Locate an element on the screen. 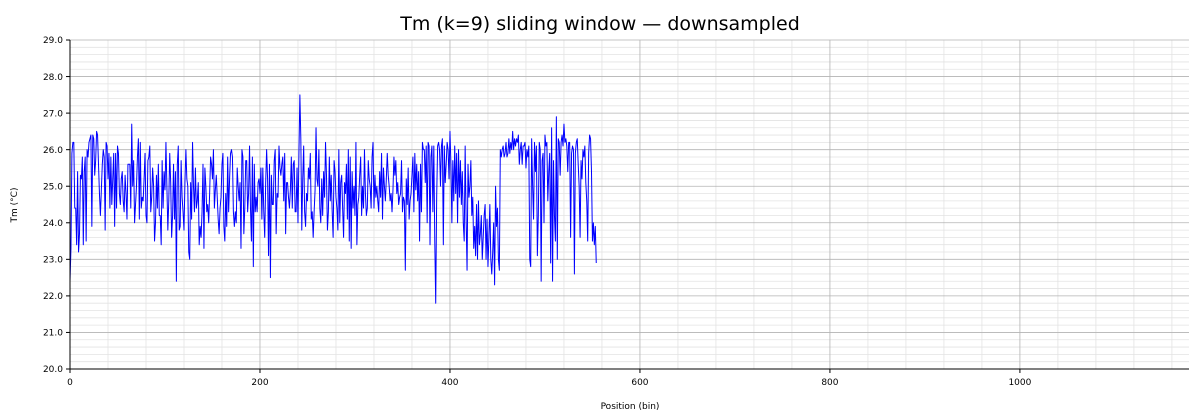  x-tick-label: 200 is located at coordinates (259, 383).